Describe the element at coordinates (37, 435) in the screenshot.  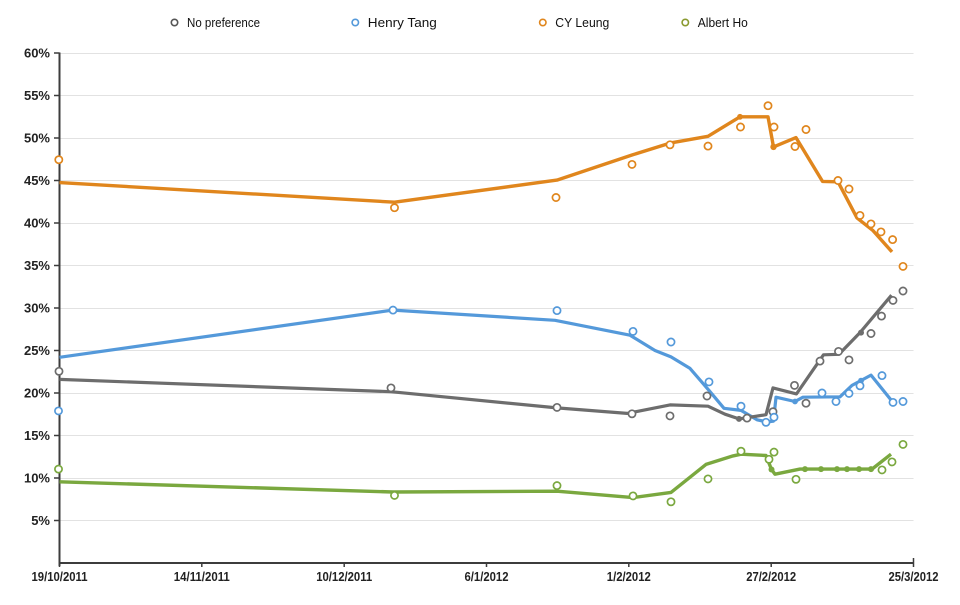
I see `svg-text: 15%` at that location.